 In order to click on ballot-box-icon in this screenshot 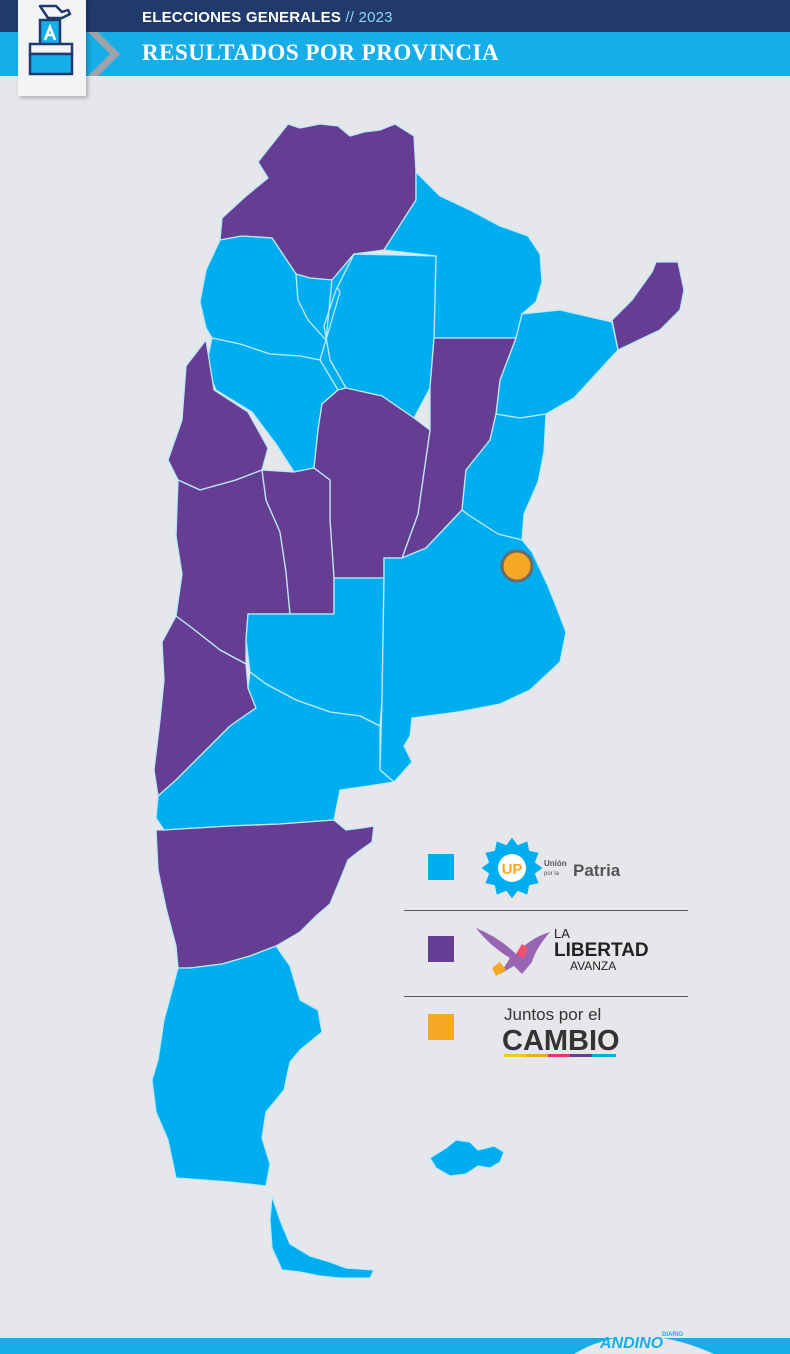, I will do `click(52, 48)`.